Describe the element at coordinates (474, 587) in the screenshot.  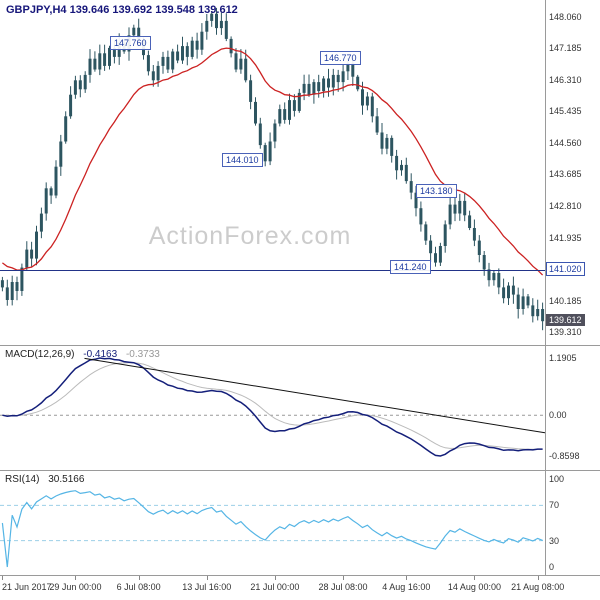
I see `time-axis-label: 14 Aug 00:00` at that location.